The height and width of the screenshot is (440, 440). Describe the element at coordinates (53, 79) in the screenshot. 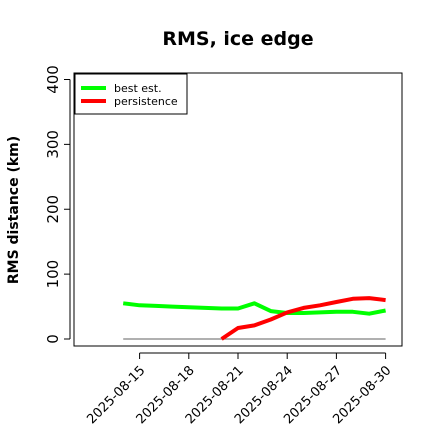

I see `y-tick-label: 400` at that location.